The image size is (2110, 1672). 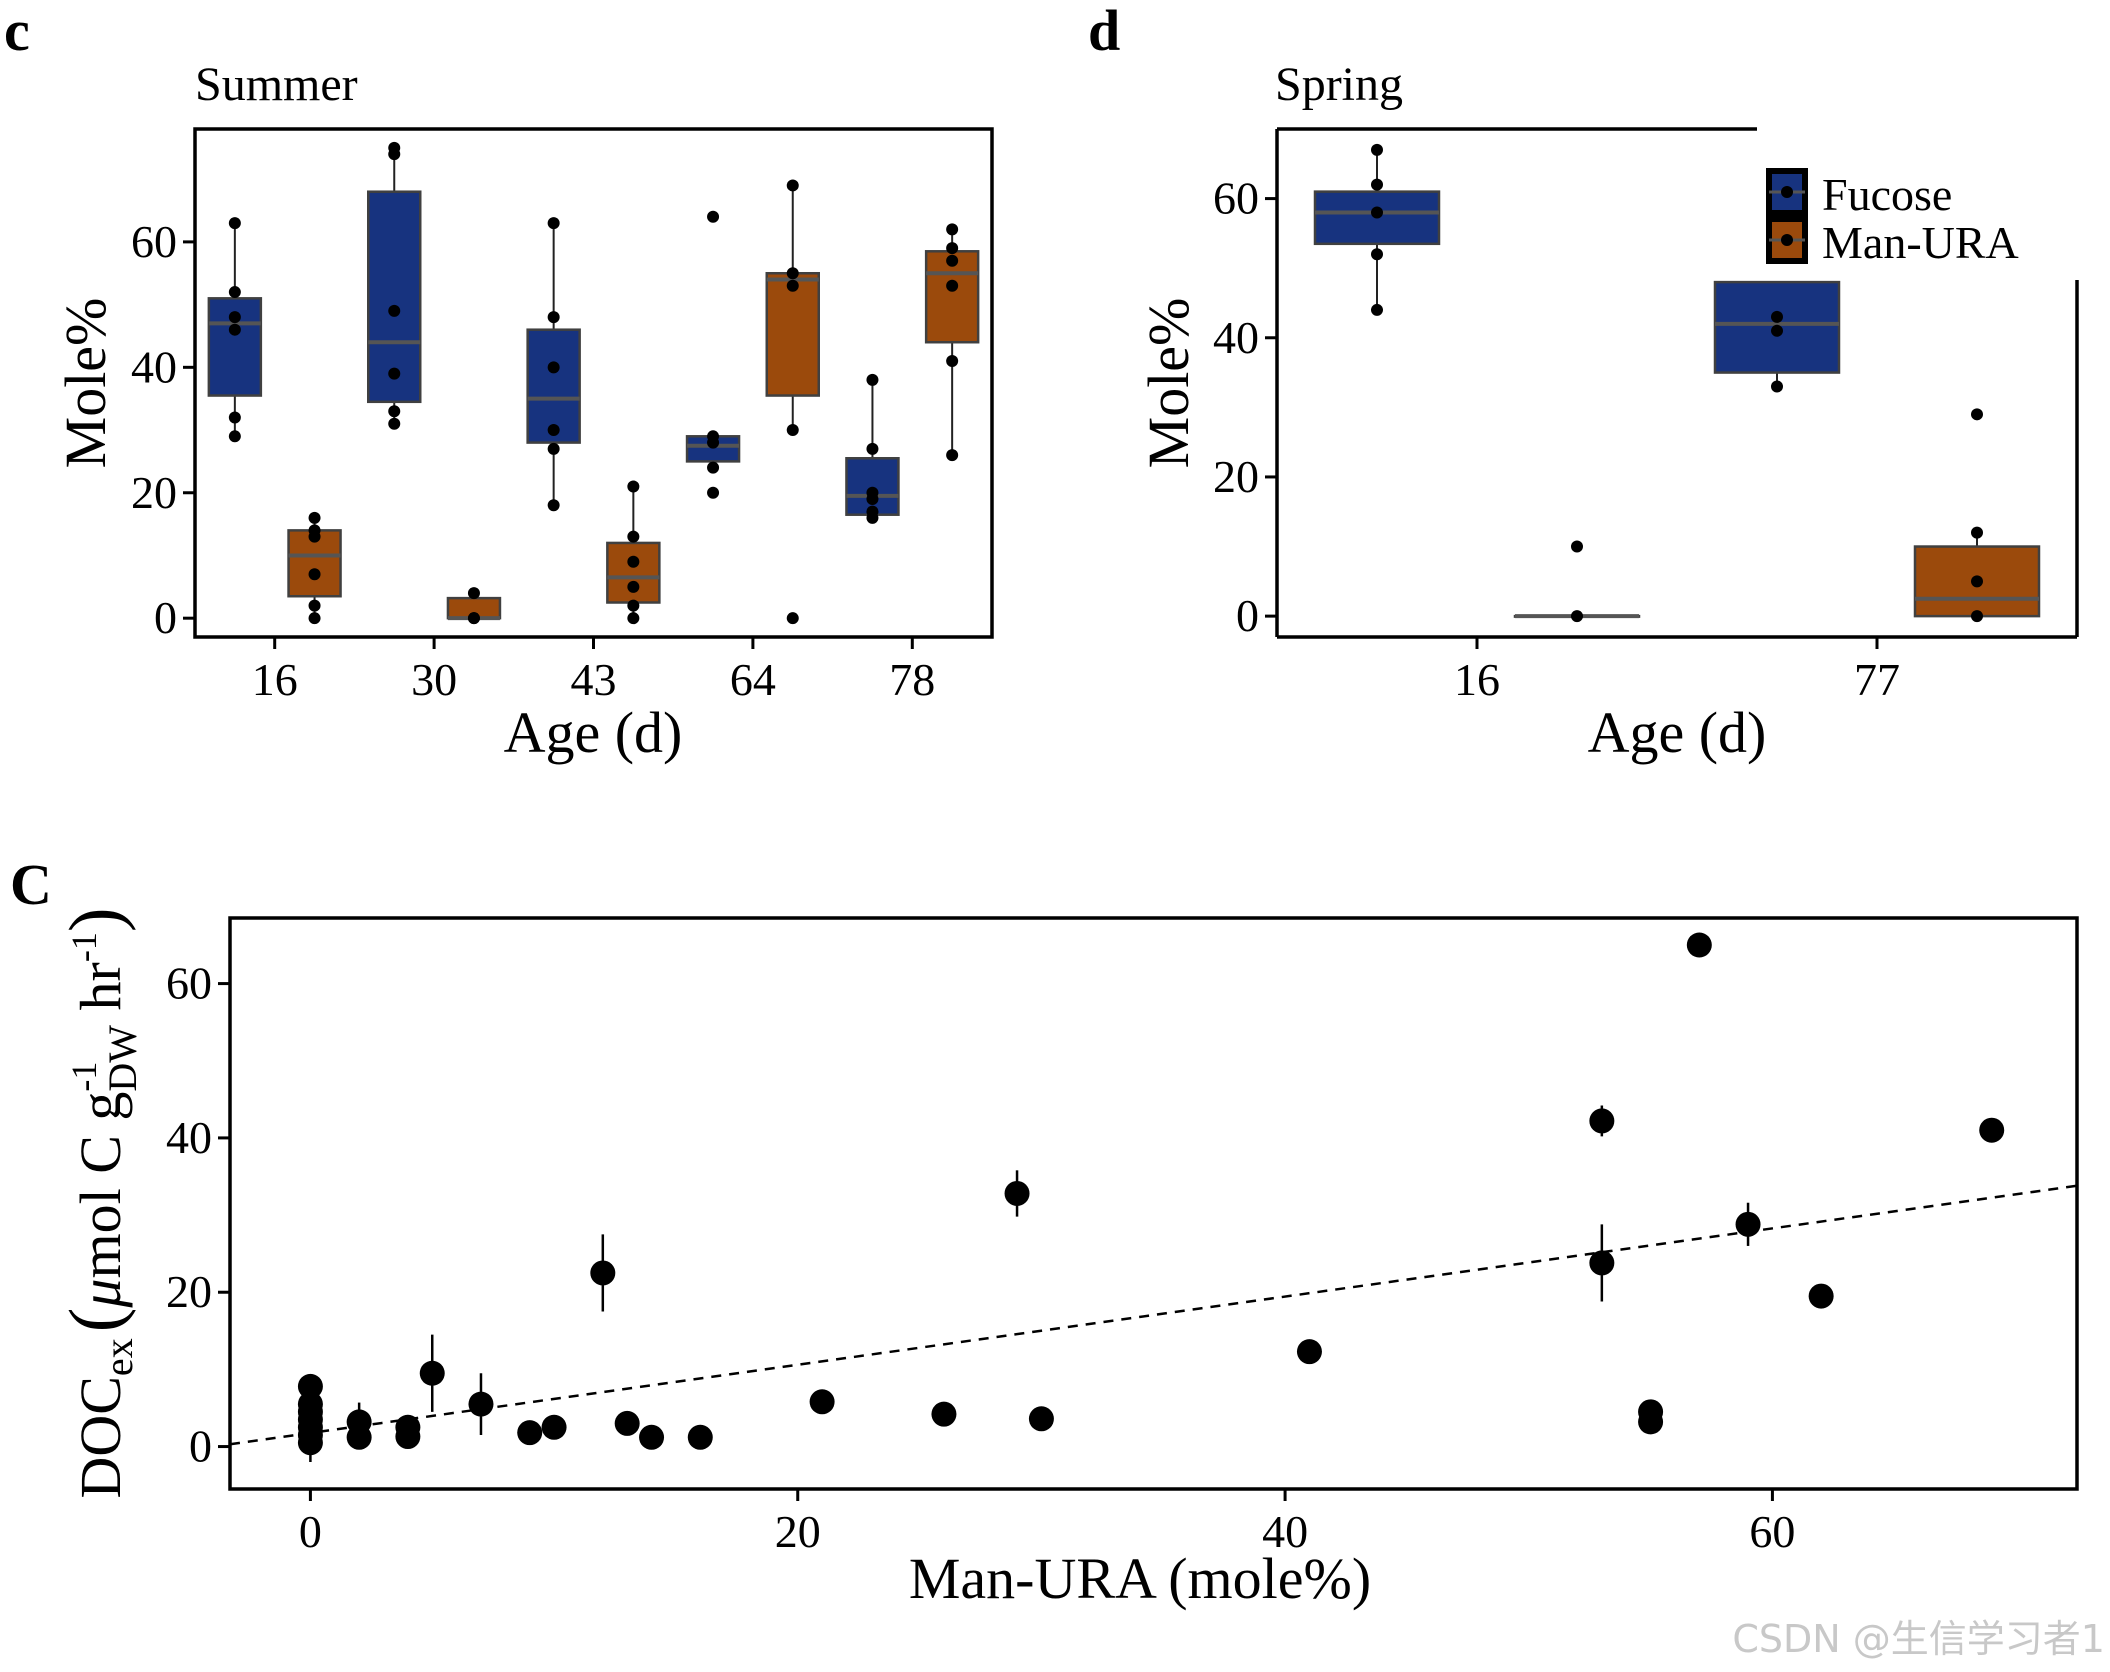 What do you see at coordinates (1245, 407) in the screenshot?
I see `panel-d-y-axis: 0 20 40 60` at bounding box center [1245, 407].